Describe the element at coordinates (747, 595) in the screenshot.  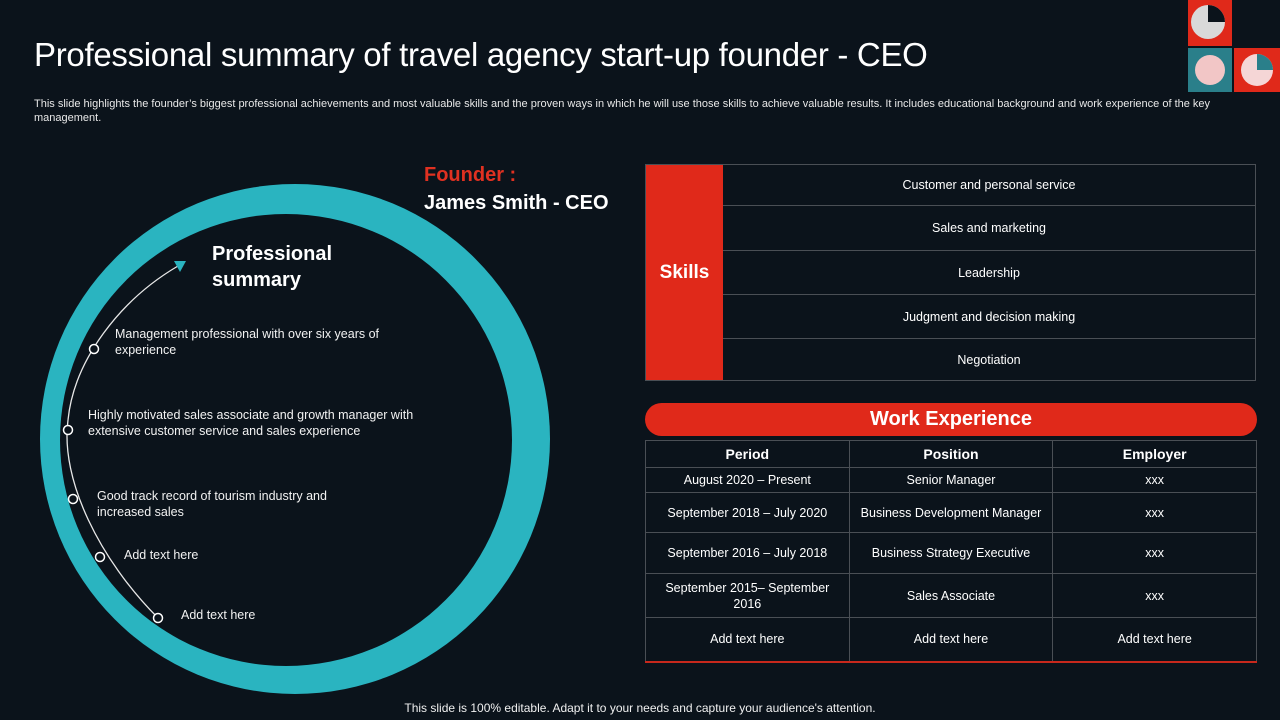
I see `period-cell: September 2015– September 2016` at that location.